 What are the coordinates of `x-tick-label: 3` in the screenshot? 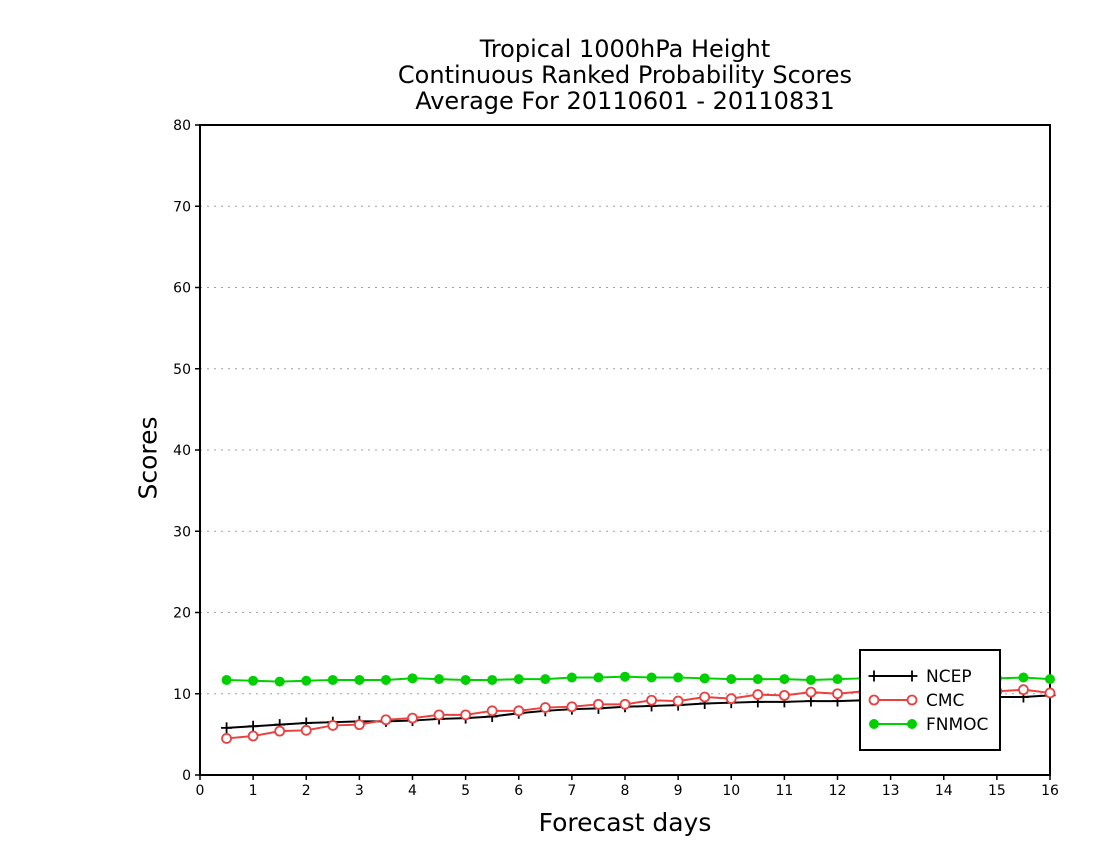 It's located at (359, 791).